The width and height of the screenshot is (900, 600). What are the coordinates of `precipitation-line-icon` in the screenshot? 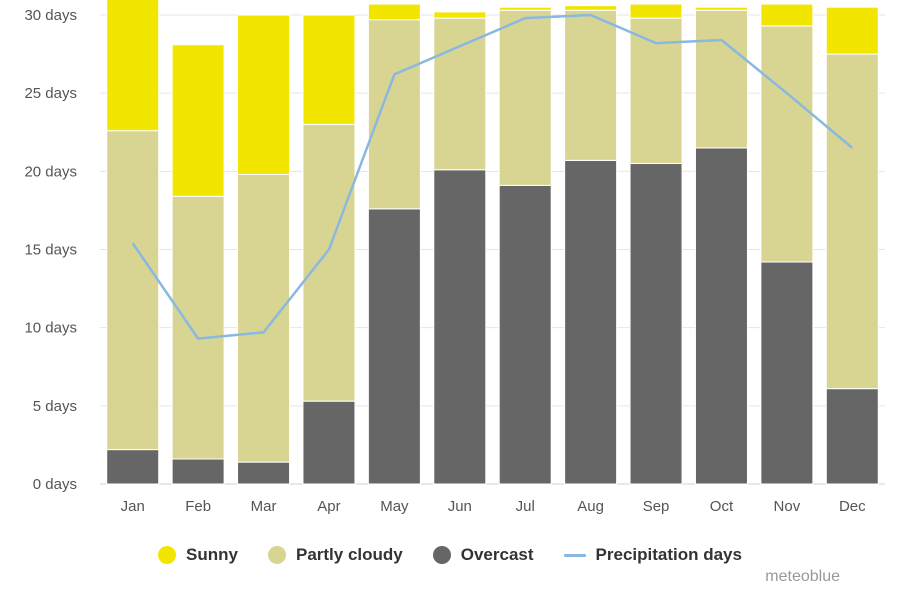 It's located at (574, 555).